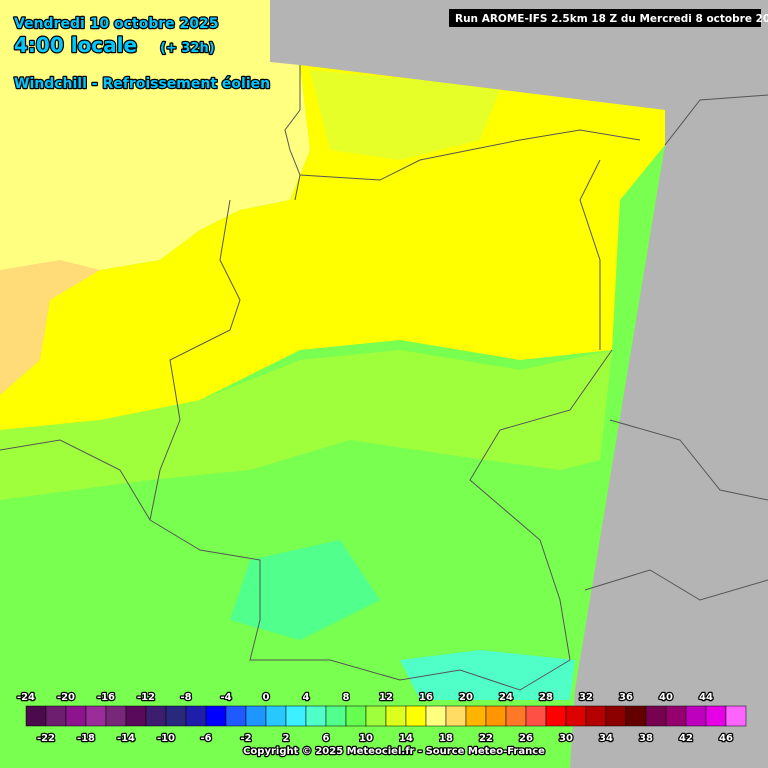 The width and height of the screenshot is (768, 768). I want to click on legend-label: 38, so click(646, 738).